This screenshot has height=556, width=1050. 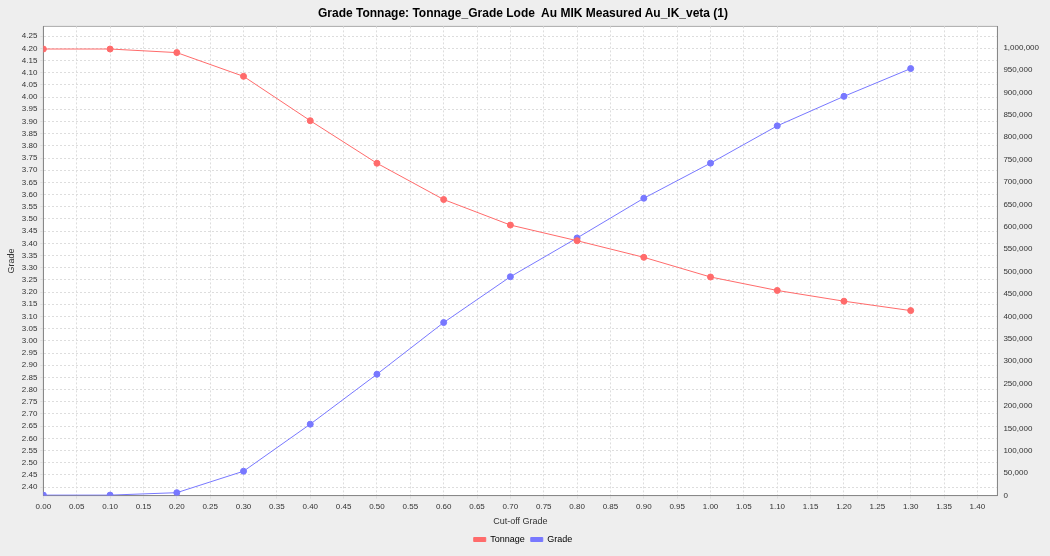 I want to click on y2-tick-label: 650,000, so click(x=1018, y=204).